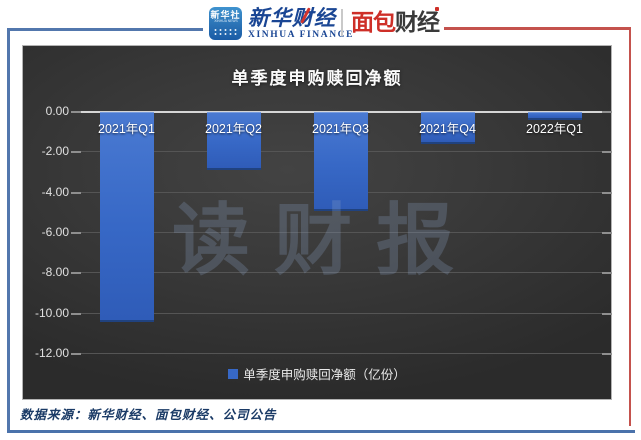  I want to click on y-tick-label: 0.00, so click(57, 111).